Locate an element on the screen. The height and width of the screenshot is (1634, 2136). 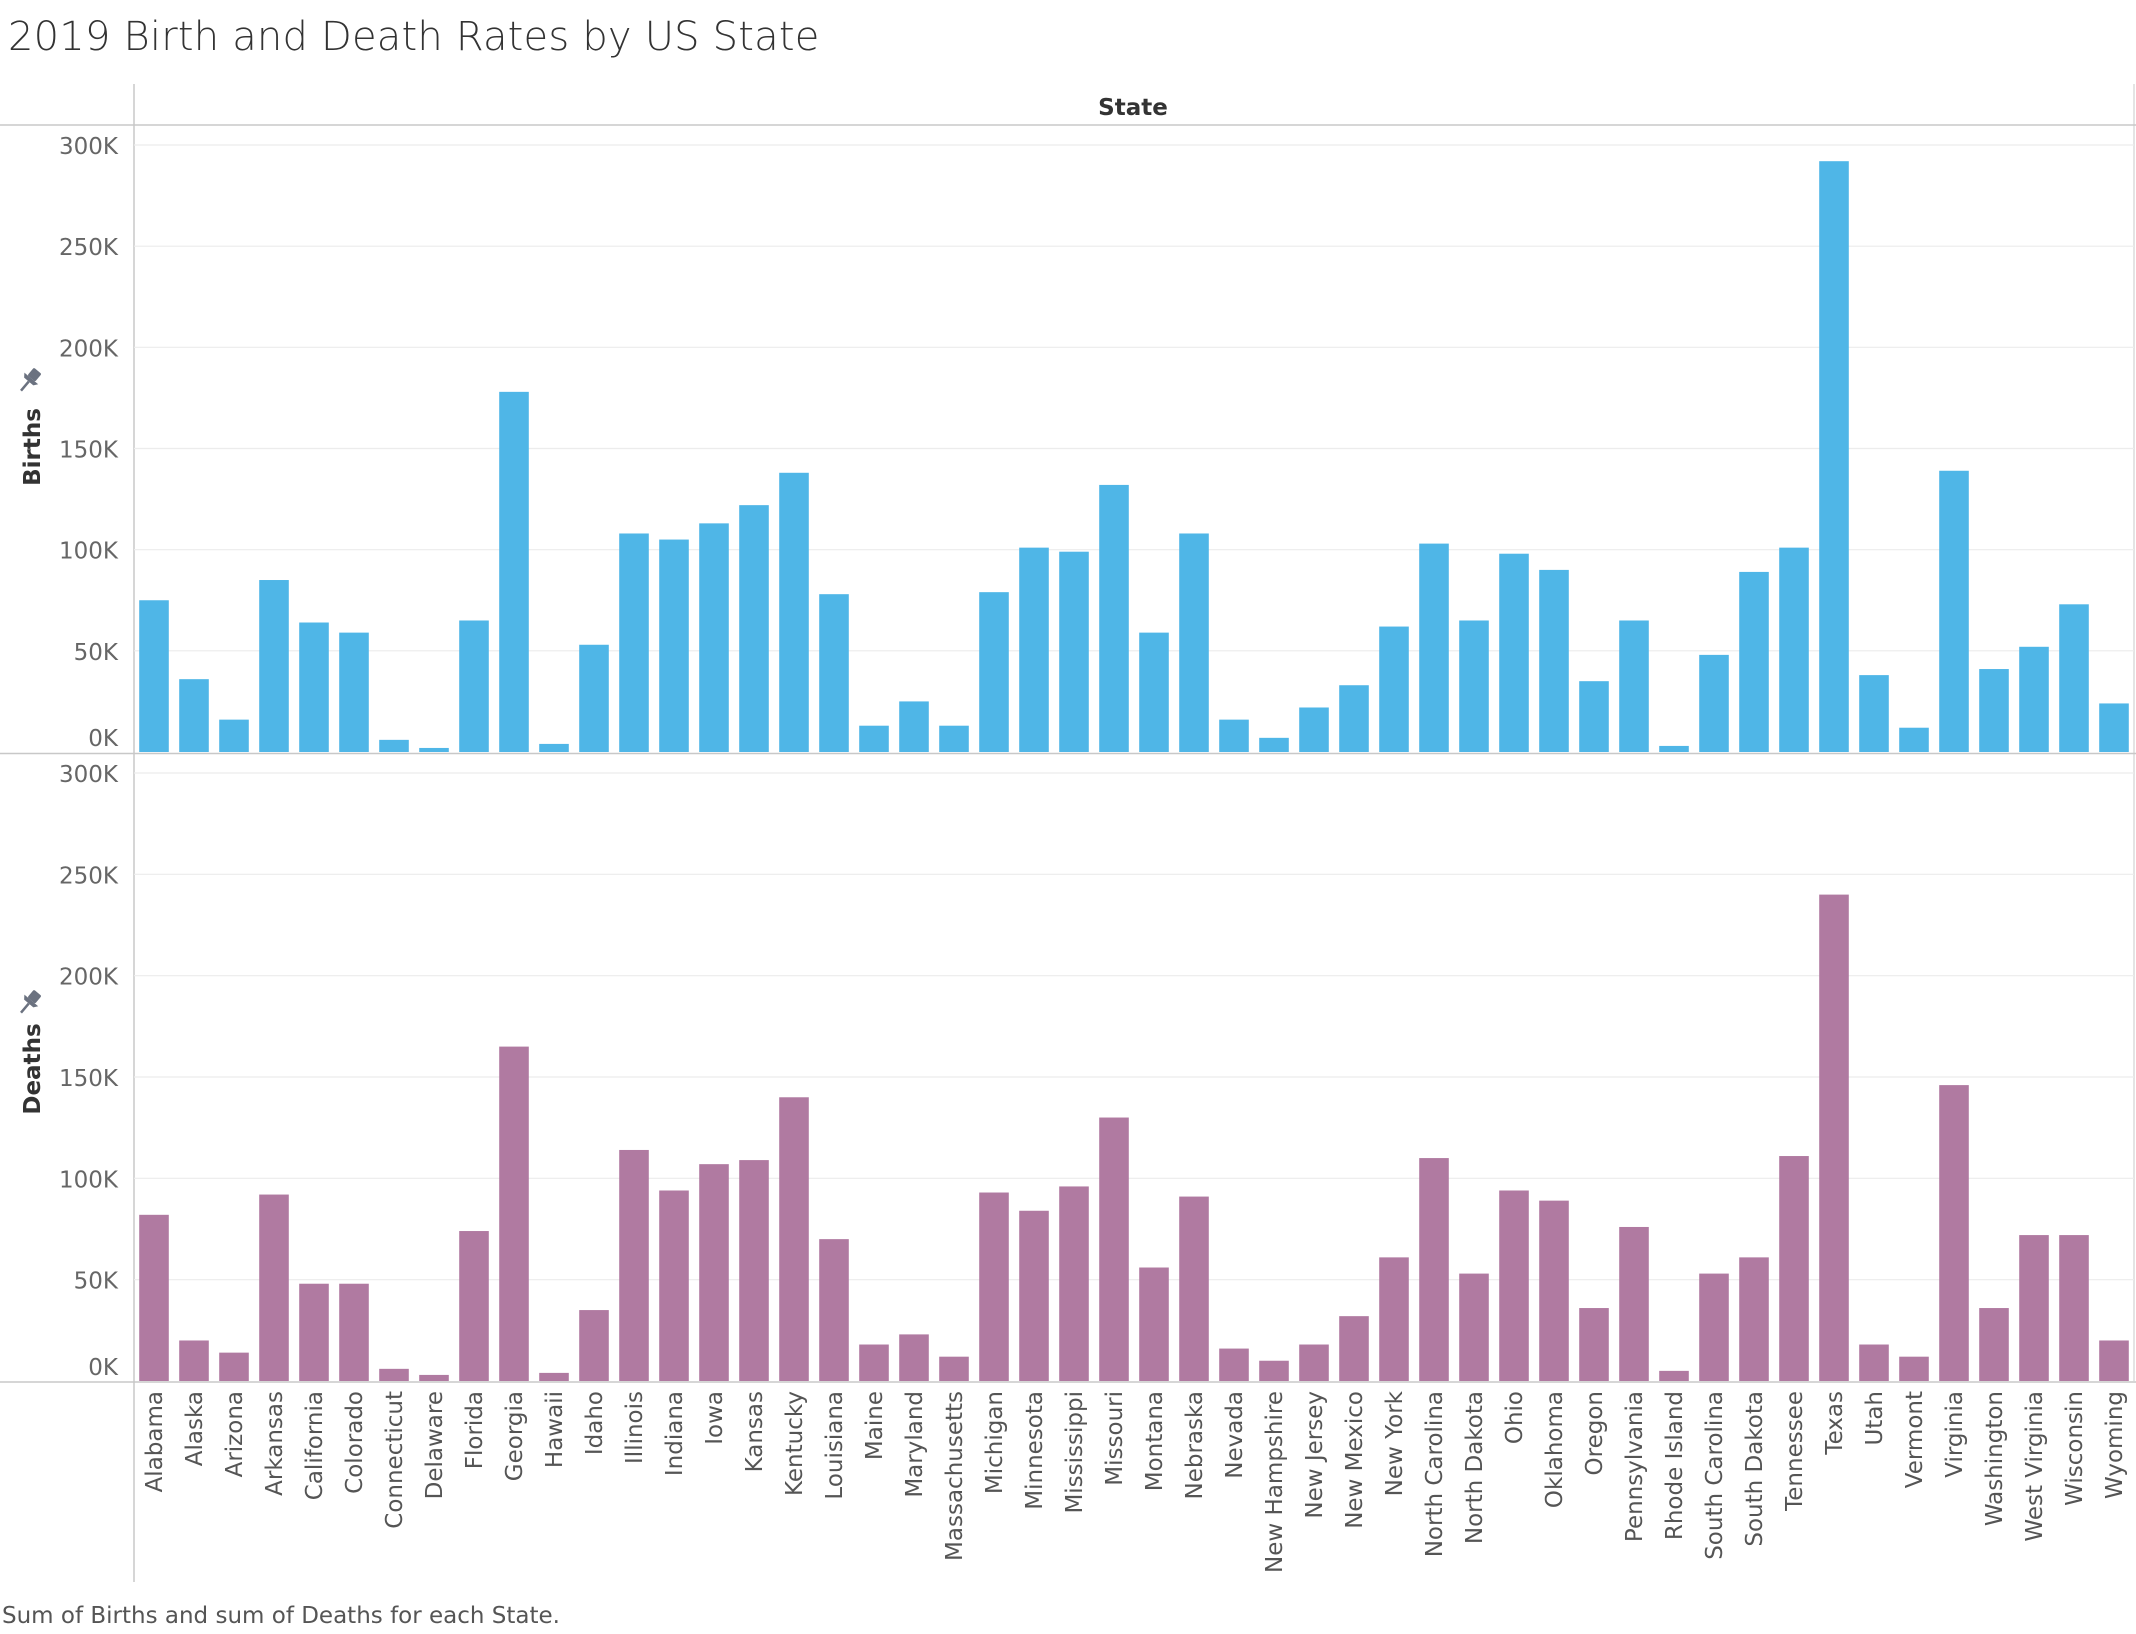
bar-births-connecticut is located at coordinates (394, 745).